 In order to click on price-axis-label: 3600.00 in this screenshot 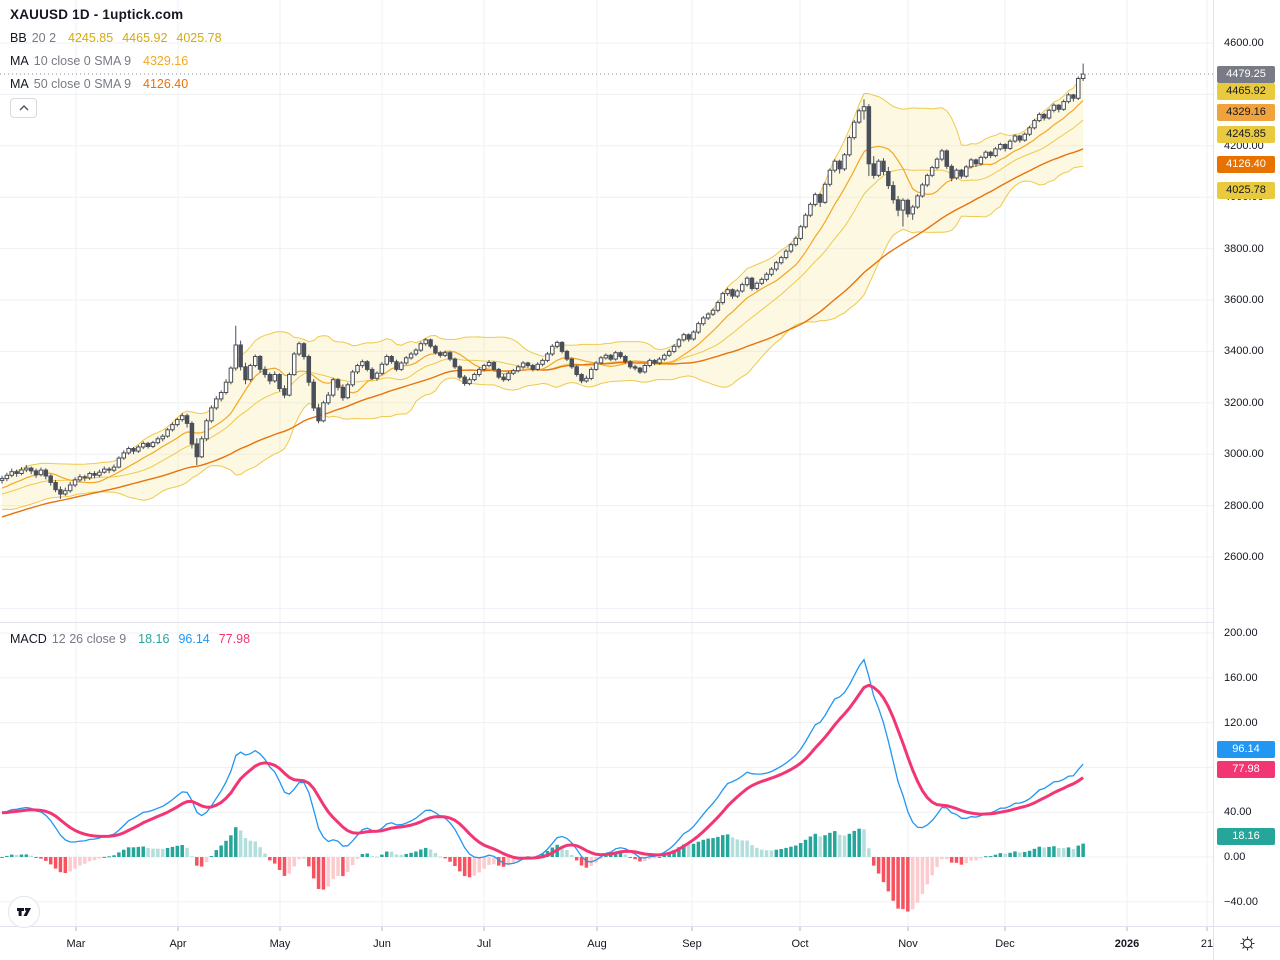, I will do `click(1244, 300)`.